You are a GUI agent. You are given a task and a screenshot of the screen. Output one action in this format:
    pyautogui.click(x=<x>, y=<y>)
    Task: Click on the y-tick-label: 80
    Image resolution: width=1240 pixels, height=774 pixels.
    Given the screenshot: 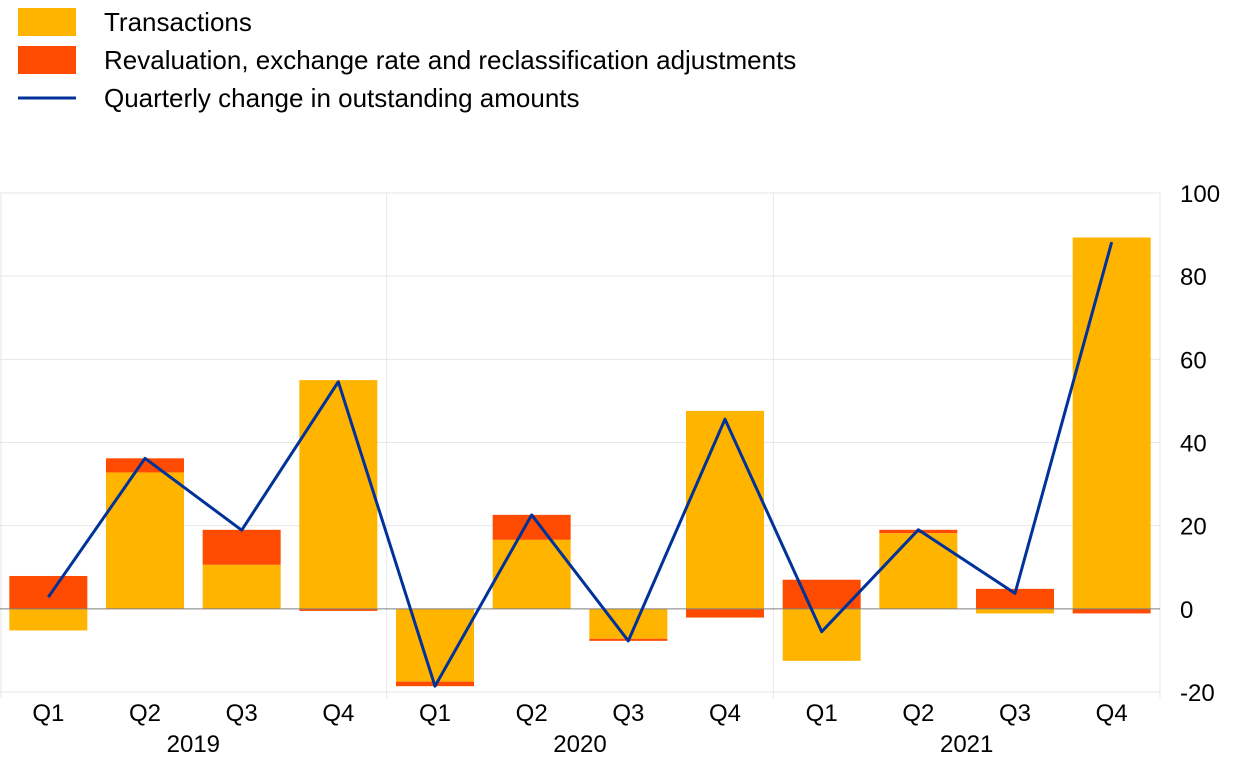 What is the action you would take?
    pyautogui.click(x=1193, y=277)
    